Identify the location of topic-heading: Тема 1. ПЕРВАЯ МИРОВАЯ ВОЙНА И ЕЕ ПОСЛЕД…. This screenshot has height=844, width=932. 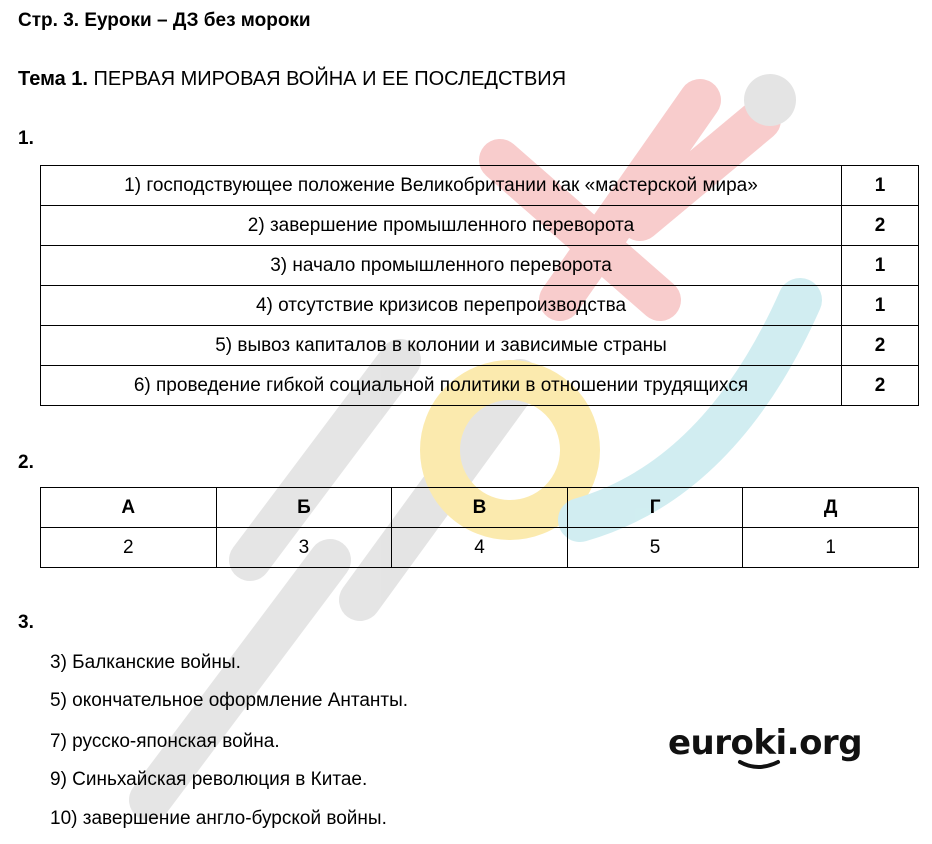
(292, 79).